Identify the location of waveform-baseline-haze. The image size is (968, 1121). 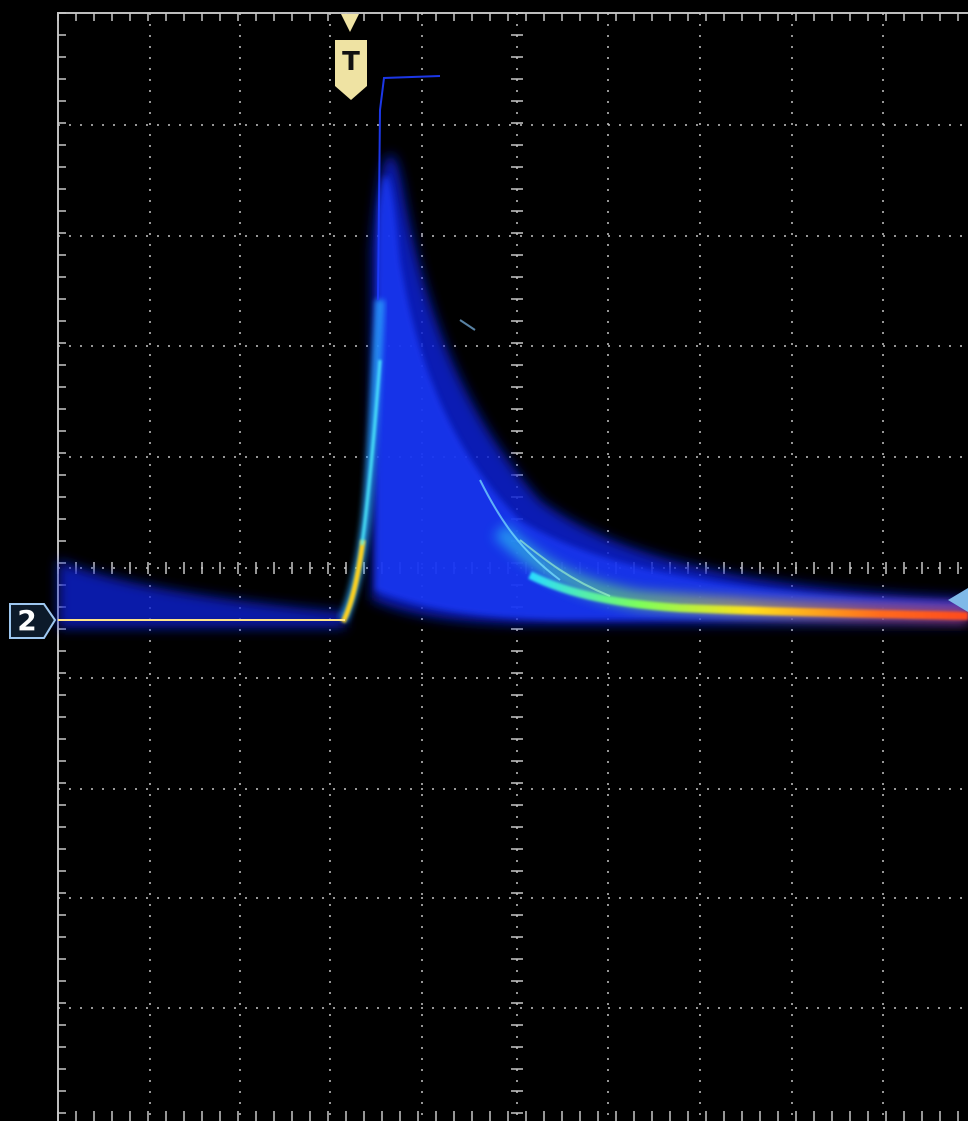
(201, 594).